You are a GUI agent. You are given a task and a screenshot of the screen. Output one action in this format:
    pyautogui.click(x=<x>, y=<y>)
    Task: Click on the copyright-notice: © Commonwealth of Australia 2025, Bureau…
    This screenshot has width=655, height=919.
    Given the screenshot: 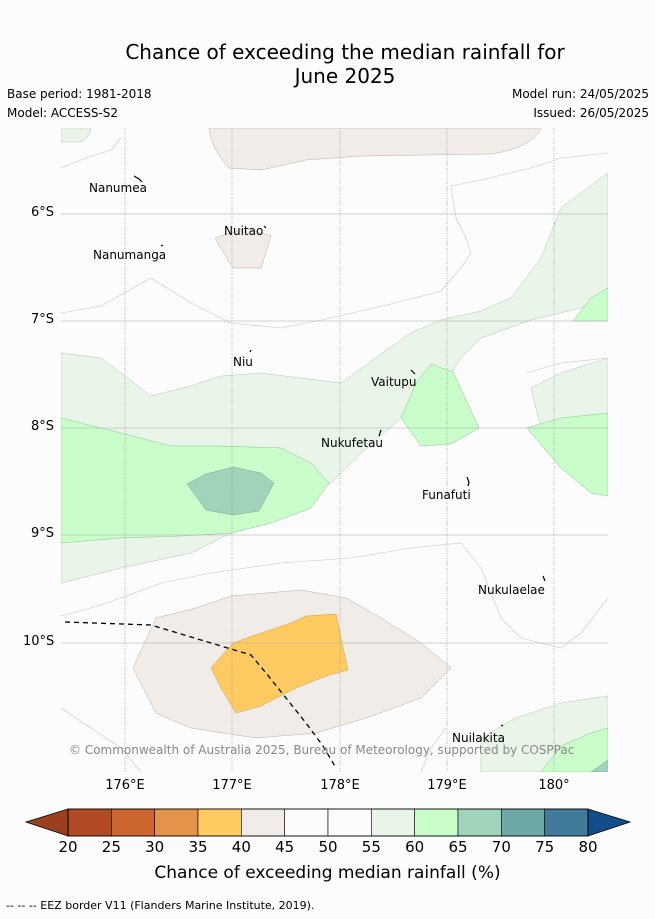 What is the action you would take?
    pyautogui.click(x=321, y=750)
    